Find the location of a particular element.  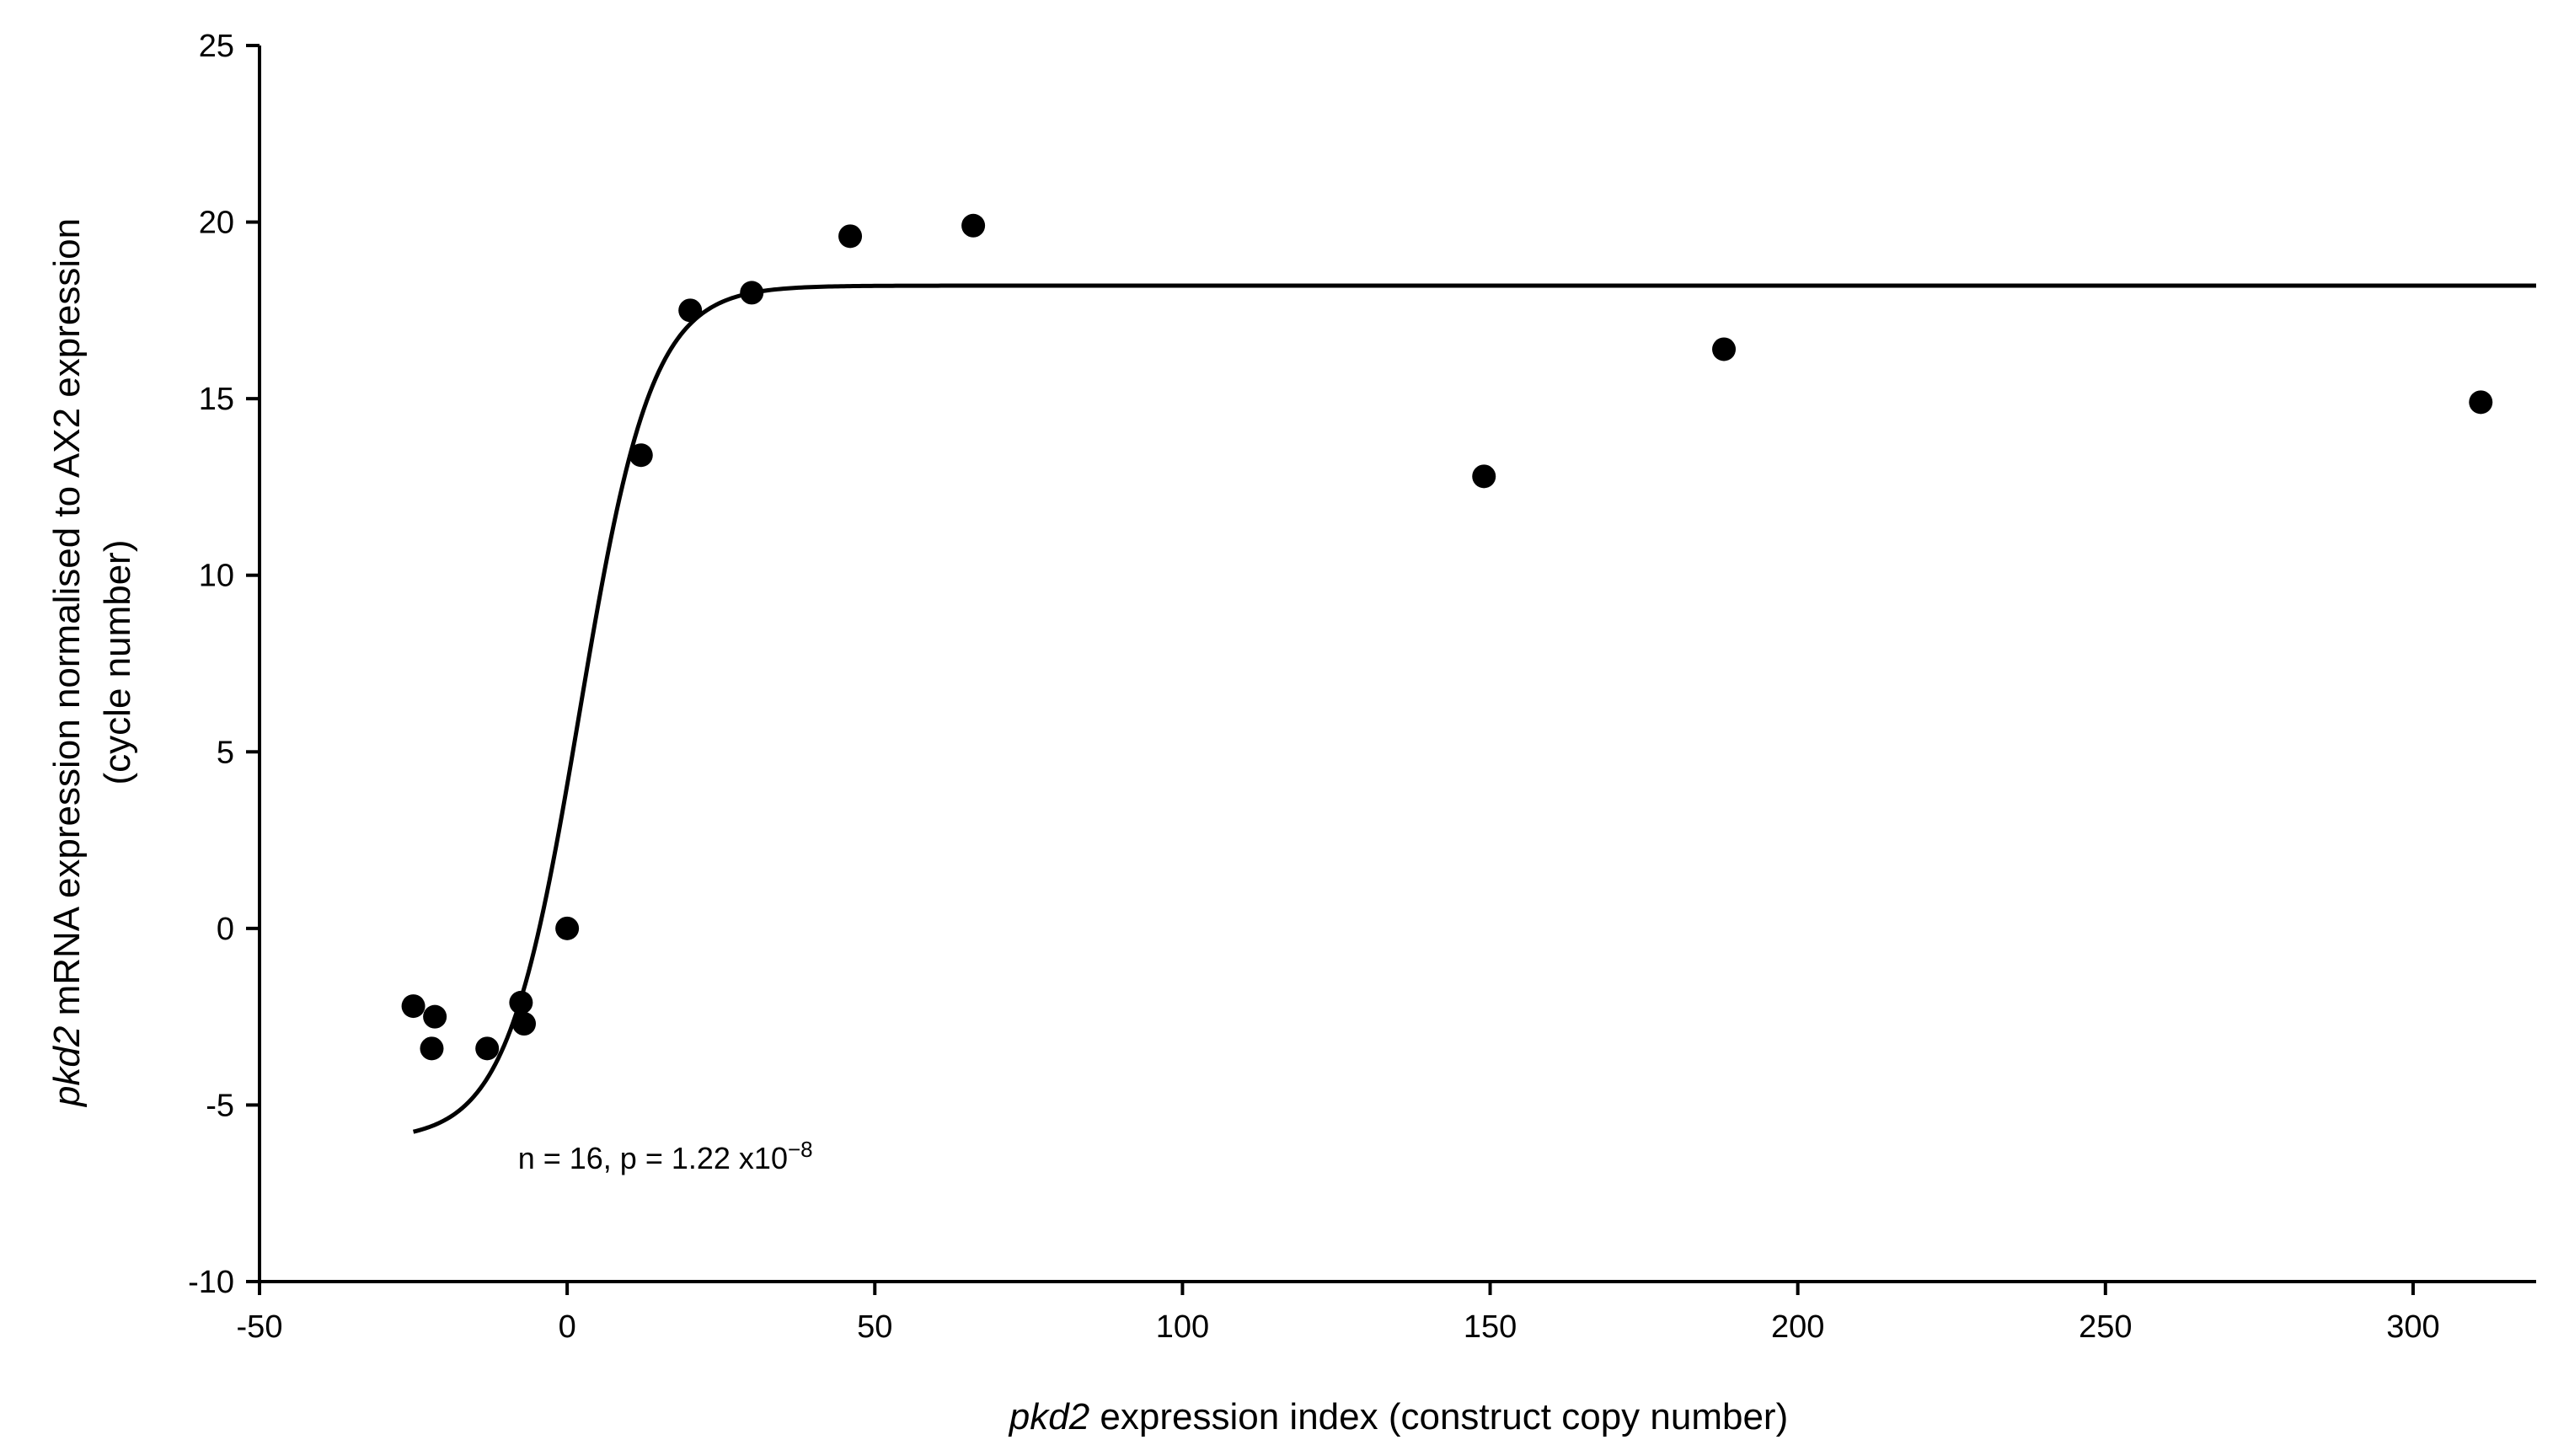

y-tick-label: 0 is located at coordinates (225, 929).